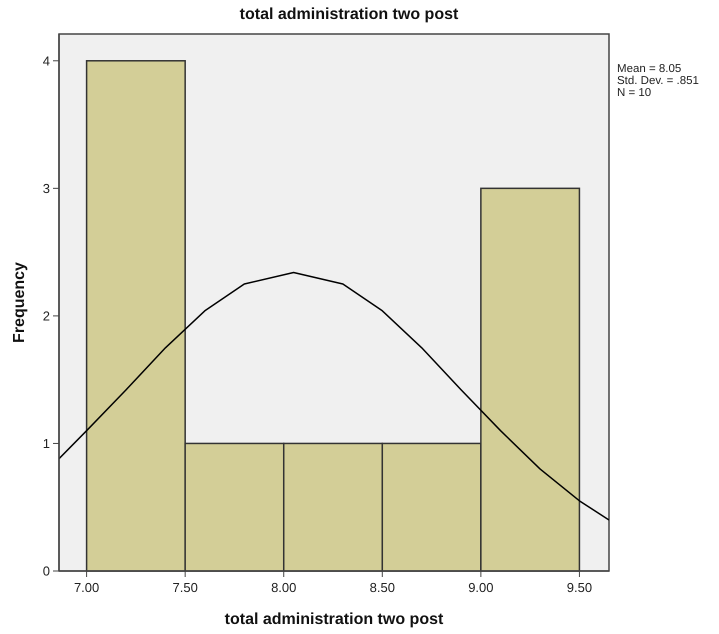 The width and height of the screenshot is (719, 634). Describe the element at coordinates (481, 587) in the screenshot. I see `x-tick-label: 9.00` at that location.